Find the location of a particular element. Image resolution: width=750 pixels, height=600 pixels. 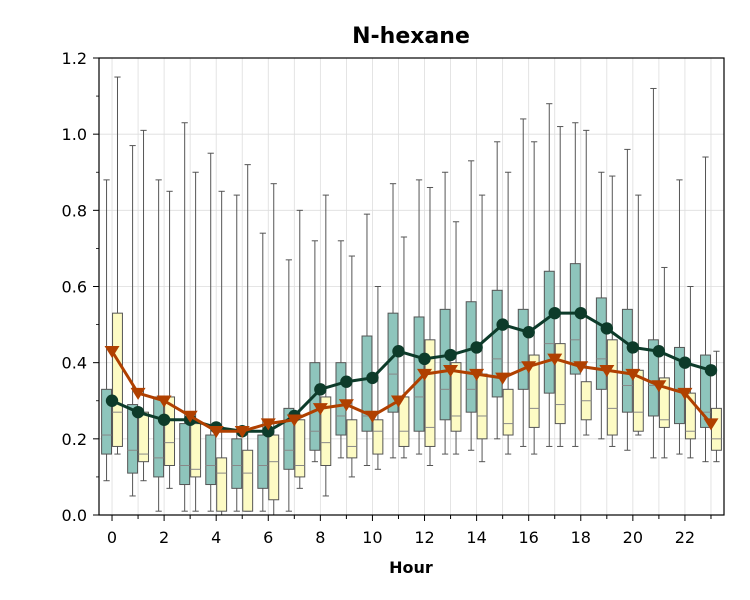

x-tick-label: 22 is located at coordinates (685, 537).